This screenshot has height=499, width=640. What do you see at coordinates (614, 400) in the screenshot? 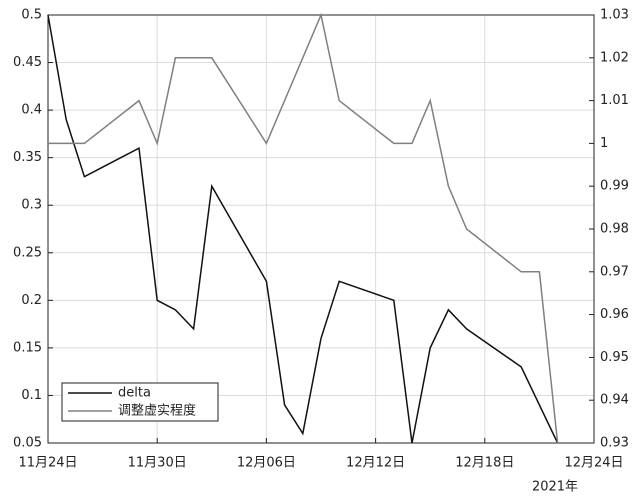
I see `y2-tick-label: 0.94` at bounding box center [614, 400].